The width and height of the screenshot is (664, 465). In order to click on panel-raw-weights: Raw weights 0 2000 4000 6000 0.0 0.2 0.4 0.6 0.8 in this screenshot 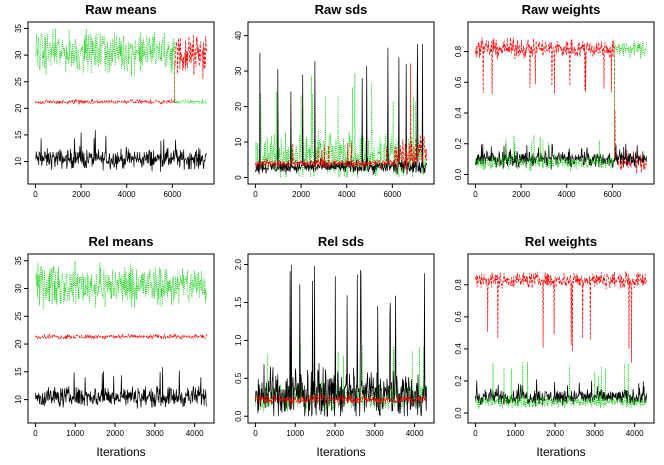, I will do `click(554, 100)`.